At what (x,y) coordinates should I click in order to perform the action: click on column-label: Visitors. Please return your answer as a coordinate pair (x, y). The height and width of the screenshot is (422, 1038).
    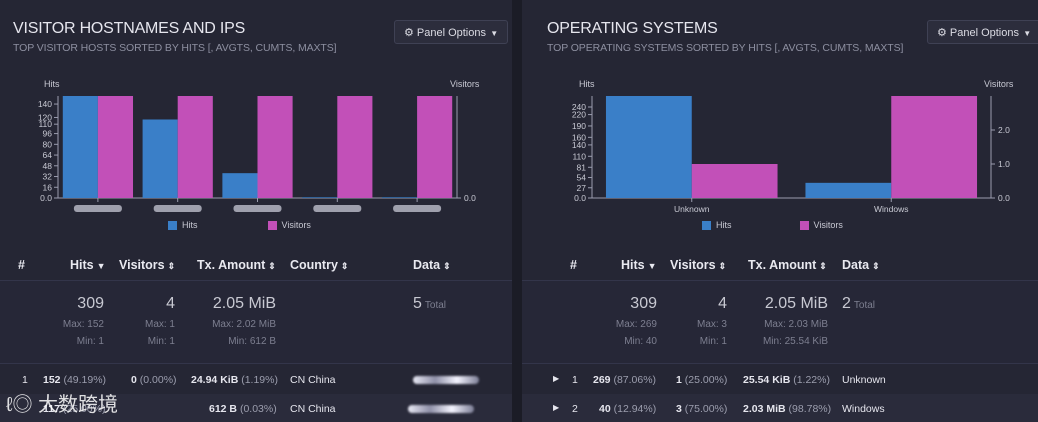
    Looking at the image, I should click on (693, 265).